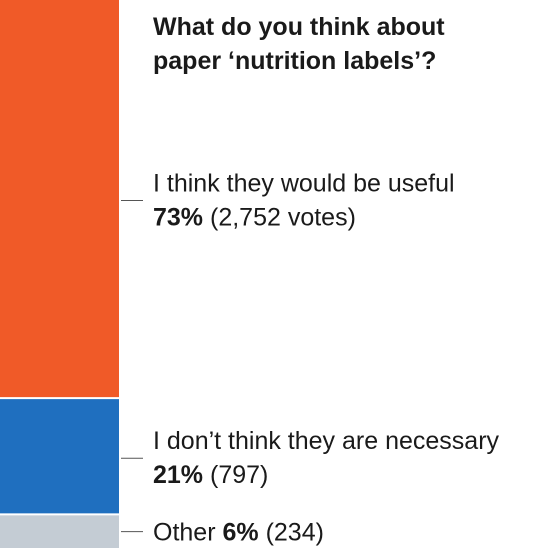 Image resolution: width=560 pixels, height=560 pixels. What do you see at coordinates (304, 184) in the screenshot?
I see `category-label-useful: I think they would be useful` at bounding box center [304, 184].